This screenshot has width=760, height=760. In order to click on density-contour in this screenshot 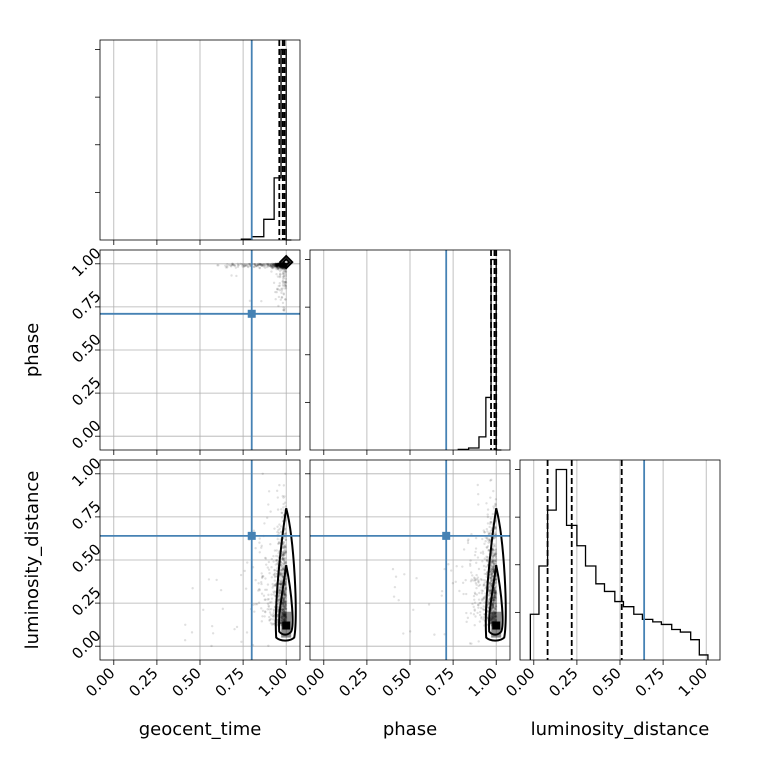, I will do `click(286, 262)`.